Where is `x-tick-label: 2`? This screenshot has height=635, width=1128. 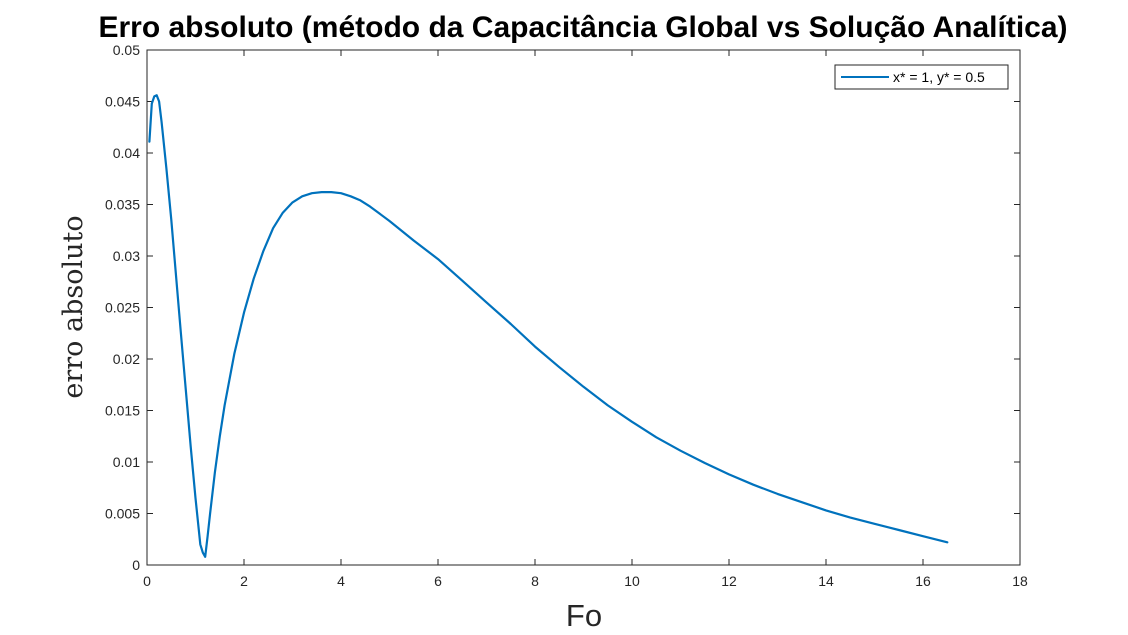
x-tick-label: 2 is located at coordinates (244, 581).